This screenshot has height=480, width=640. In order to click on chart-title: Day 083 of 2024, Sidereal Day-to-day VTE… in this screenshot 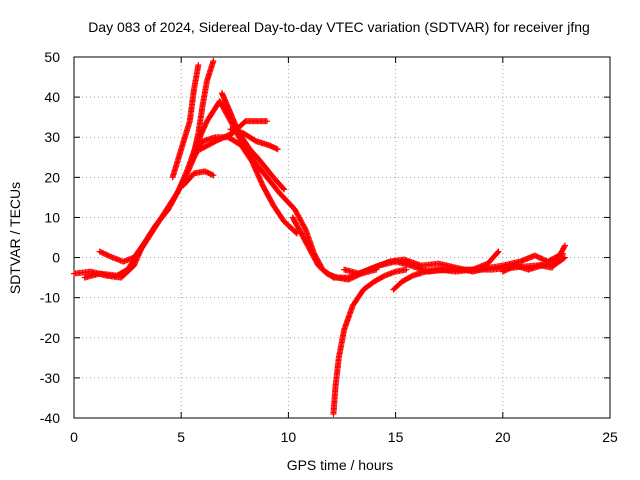, I will do `click(339, 27)`.